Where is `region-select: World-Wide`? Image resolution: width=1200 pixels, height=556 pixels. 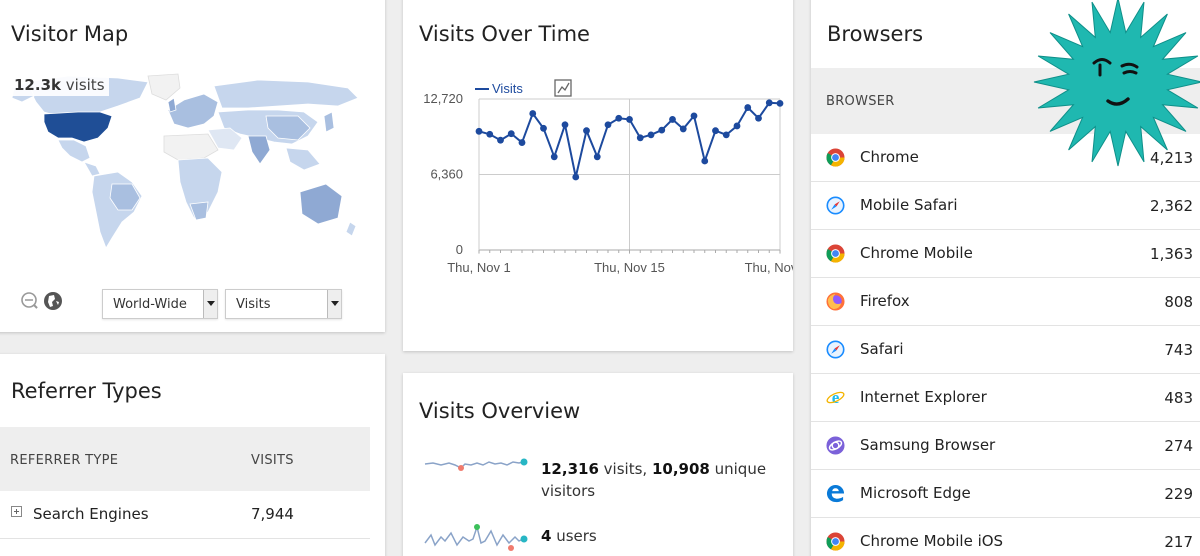
region-select: World-Wide is located at coordinates (160, 304).